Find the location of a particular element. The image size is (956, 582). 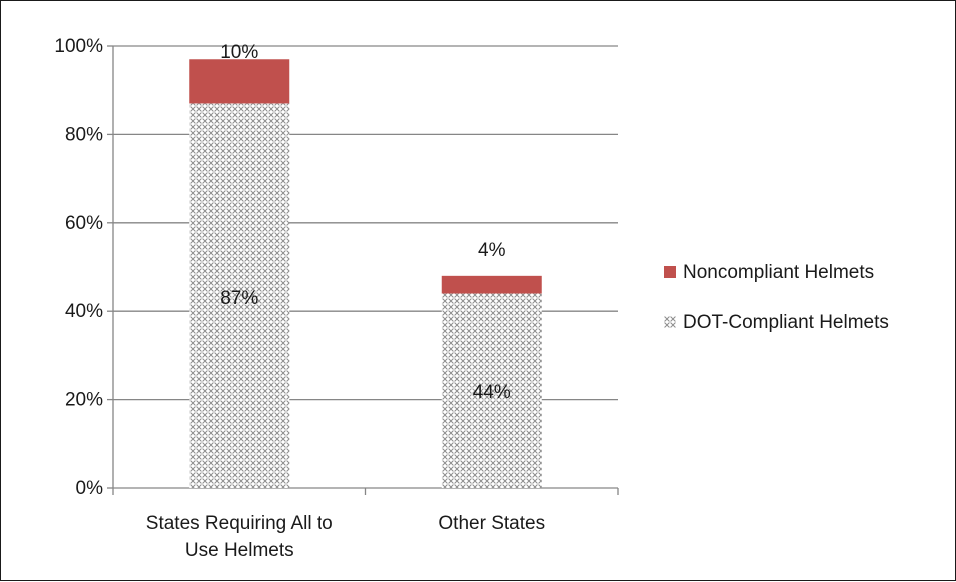

y-tick-label: 80% is located at coordinates (84, 134).